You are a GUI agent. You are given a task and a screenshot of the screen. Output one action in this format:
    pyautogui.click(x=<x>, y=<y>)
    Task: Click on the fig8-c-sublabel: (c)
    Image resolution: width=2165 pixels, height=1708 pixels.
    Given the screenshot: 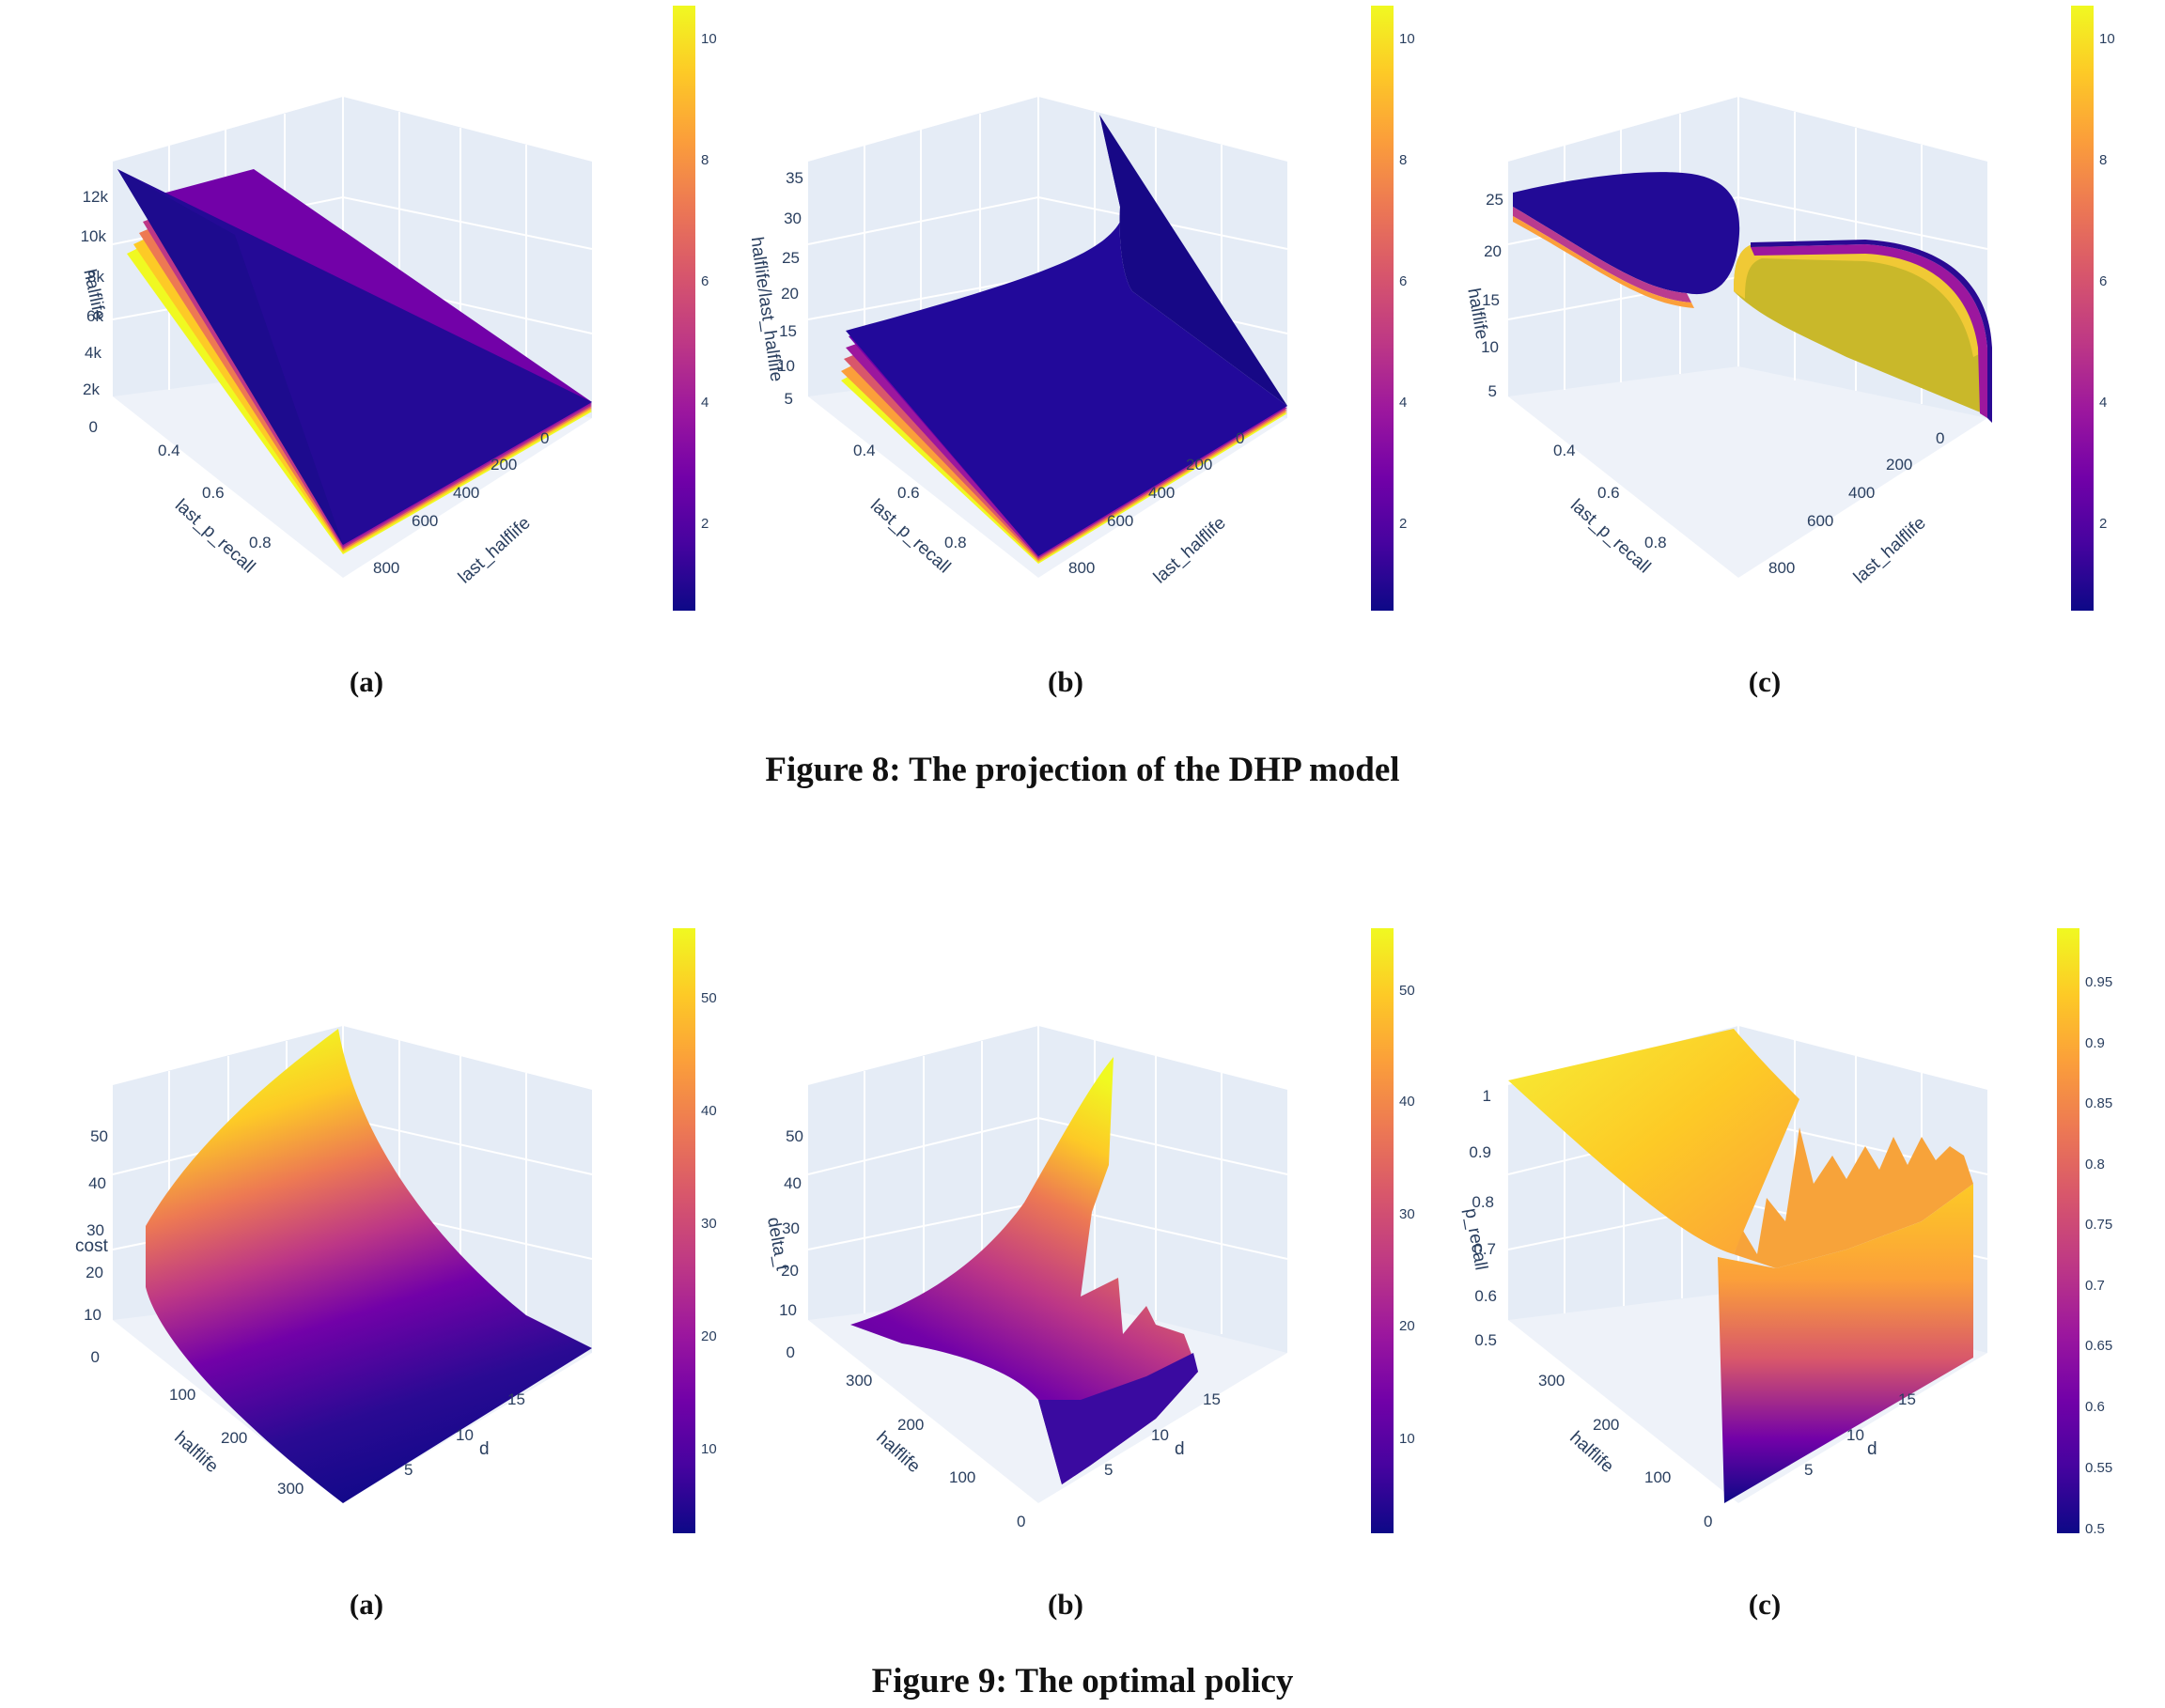 What is the action you would take?
    pyautogui.click(x=1765, y=681)
    